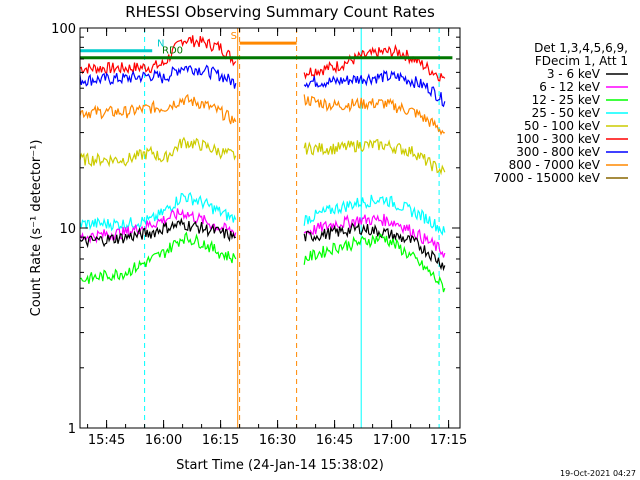  Describe the element at coordinates (334, 440) in the screenshot. I see `x-tick-label: 16:45` at that location.